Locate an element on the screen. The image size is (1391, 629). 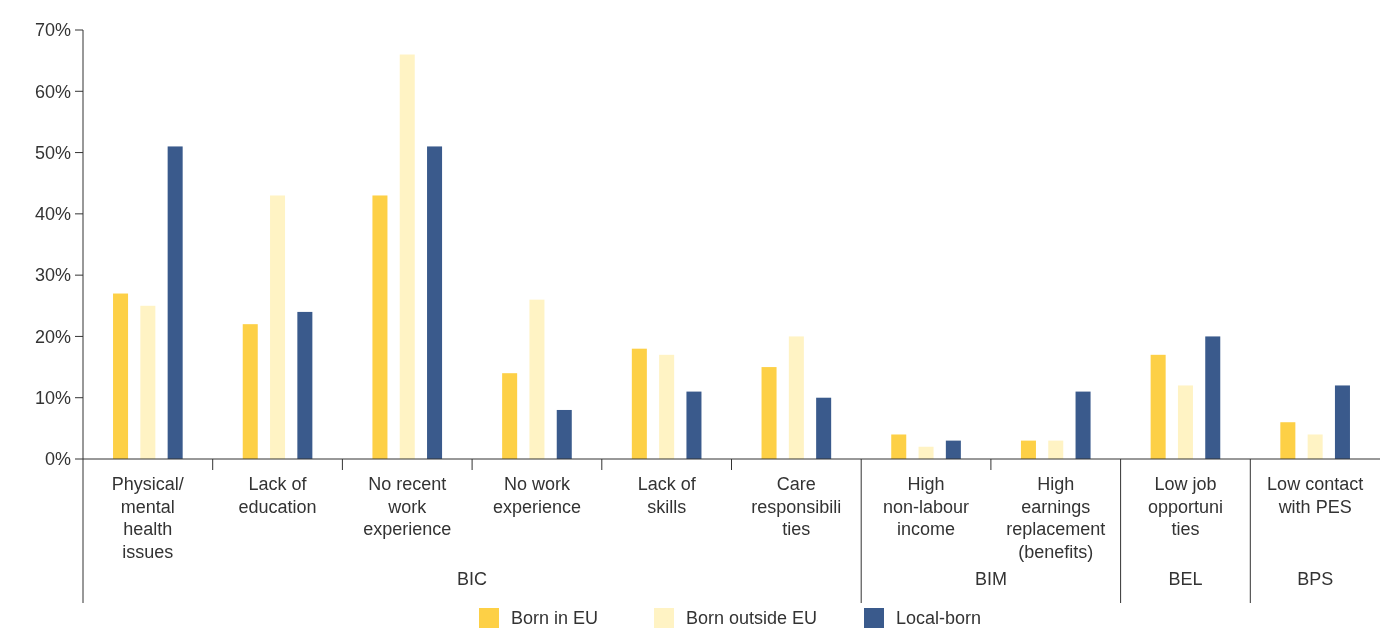
x-tick-label: High earnings replacement (benefits) is located at coordinates (1056, 518).